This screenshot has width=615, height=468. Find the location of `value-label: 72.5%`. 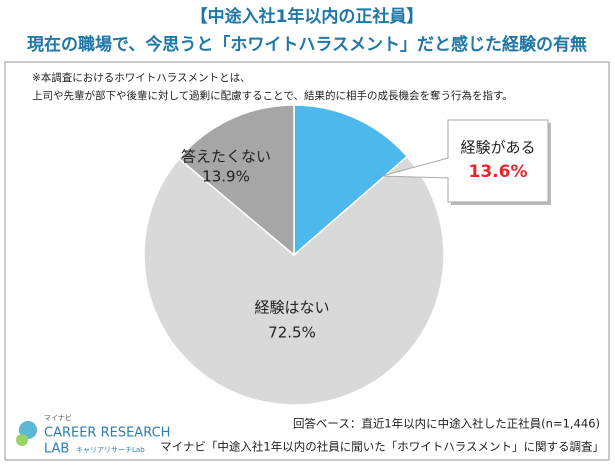

value-label: 72.5% is located at coordinates (292, 333).